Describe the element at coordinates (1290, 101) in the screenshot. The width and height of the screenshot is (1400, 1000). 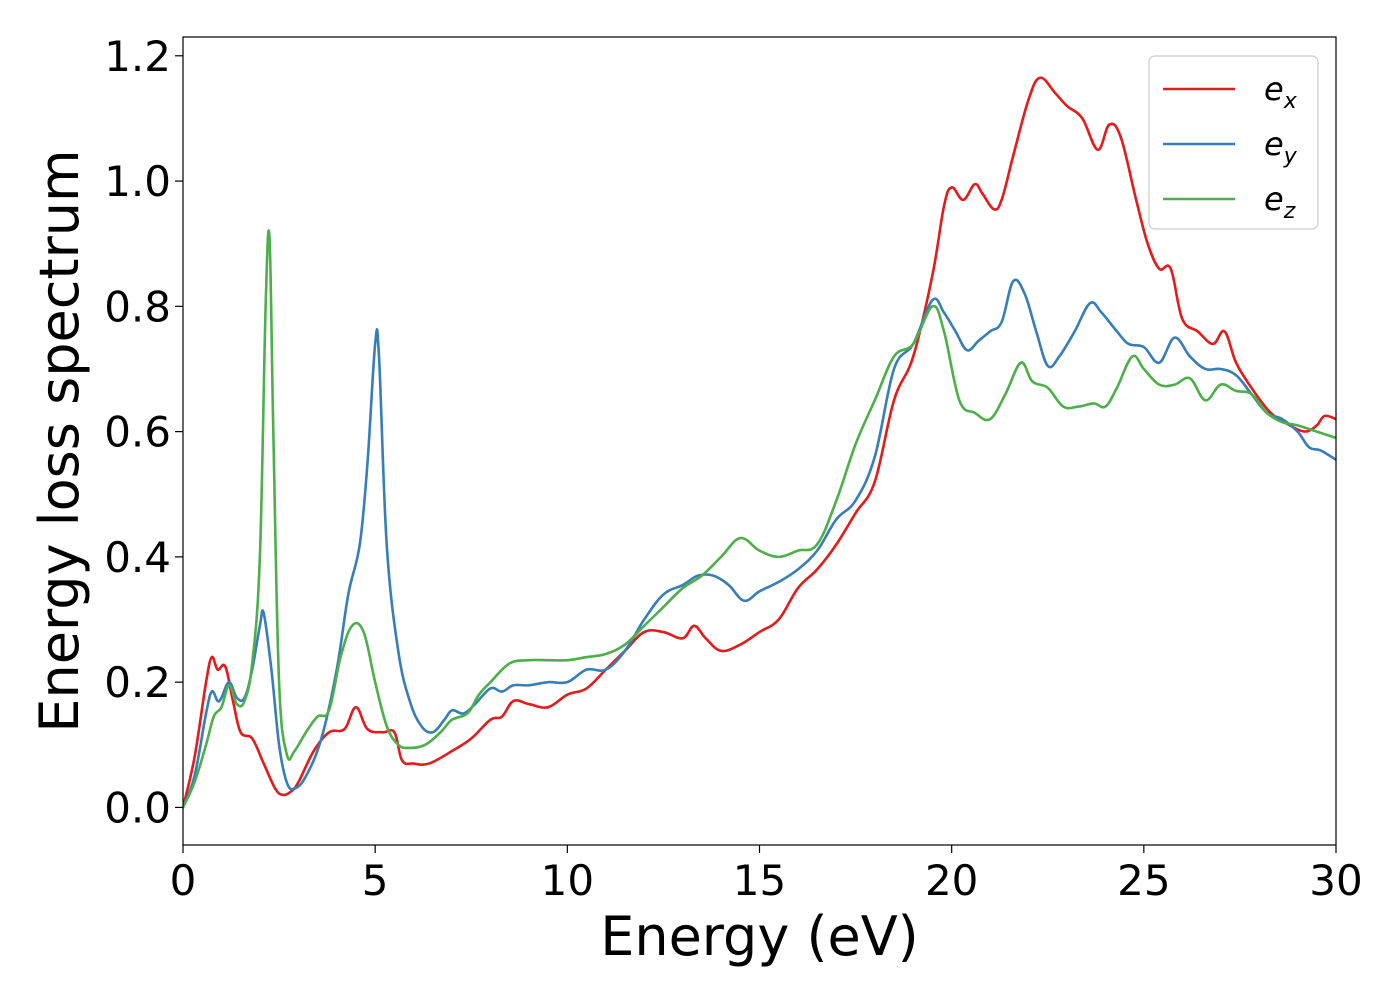
I see `legend-label-subscript: x` at that location.